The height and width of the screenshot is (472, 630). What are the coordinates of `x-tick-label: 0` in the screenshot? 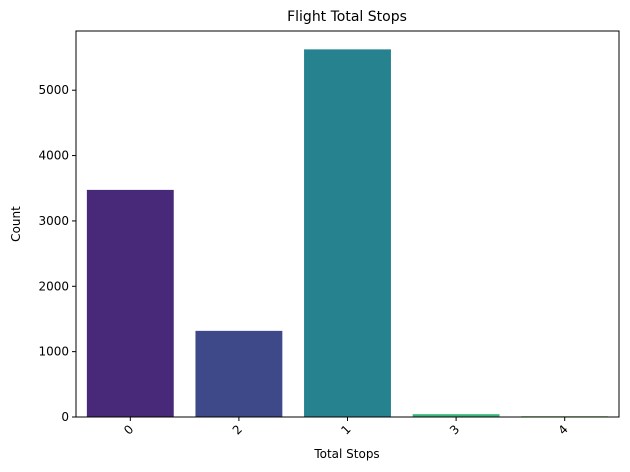 It's located at (128, 429).